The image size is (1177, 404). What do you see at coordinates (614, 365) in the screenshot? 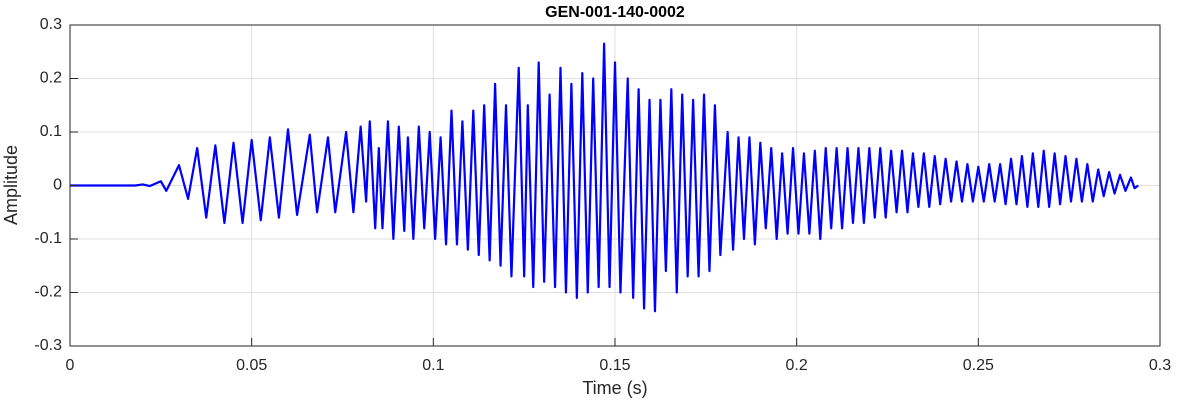
I see `x-tick-label: 0.15` at bounding box center [614, 365].